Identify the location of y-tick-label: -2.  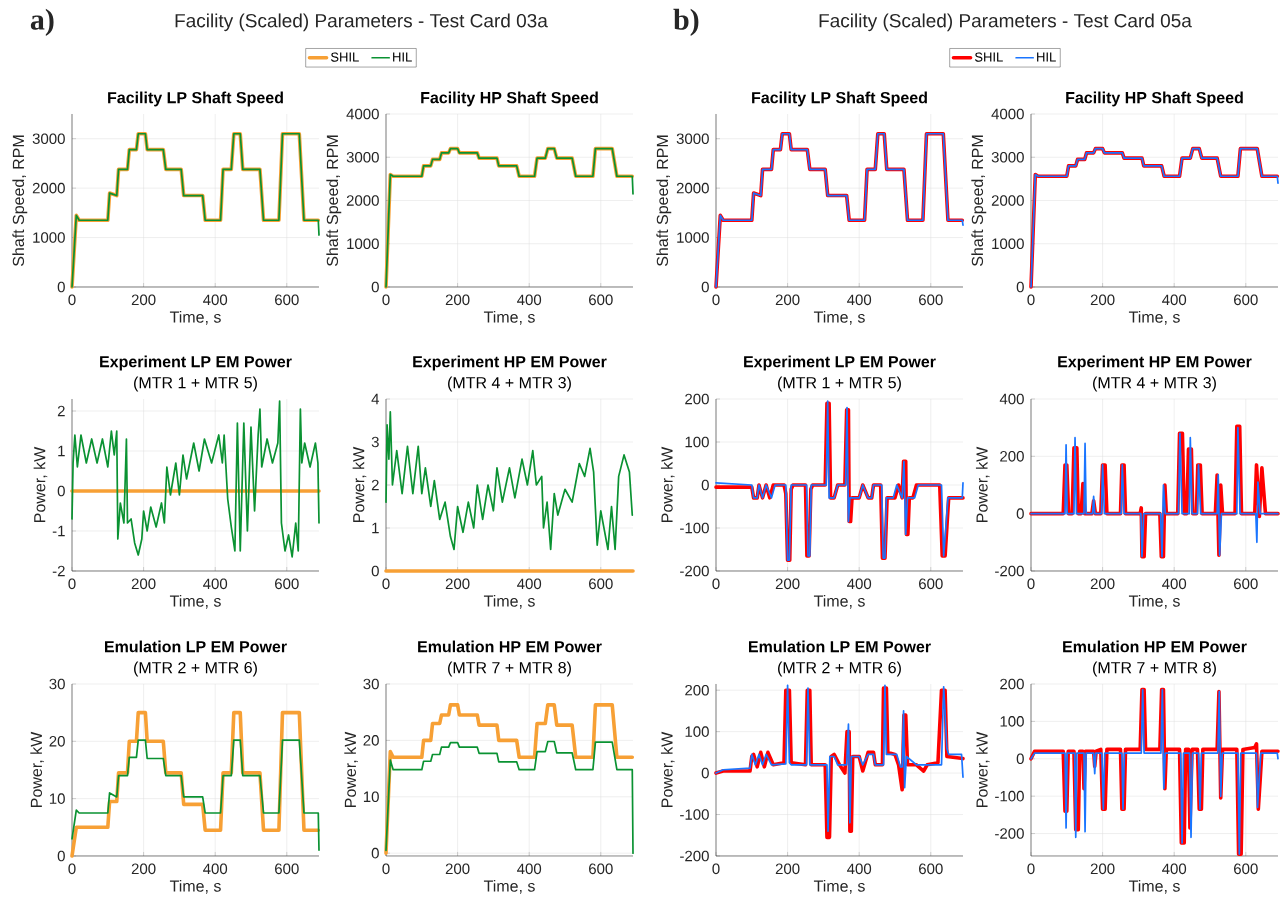
(58, 571).